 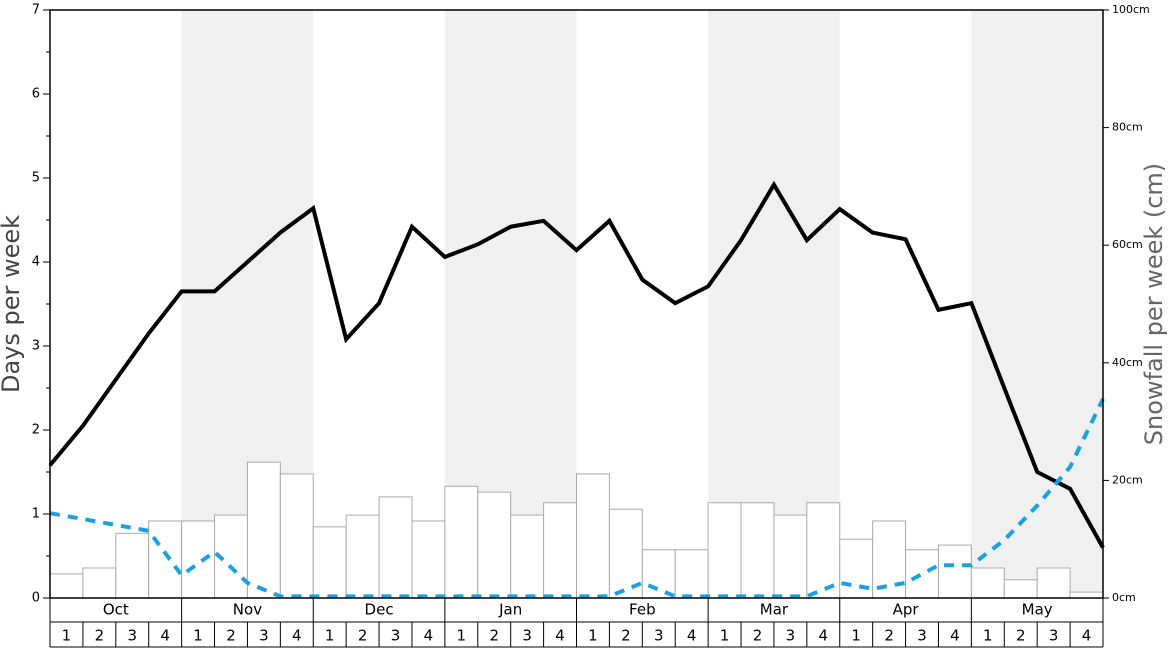 I want to click on month-label: May, so click(x=1037, y=610).